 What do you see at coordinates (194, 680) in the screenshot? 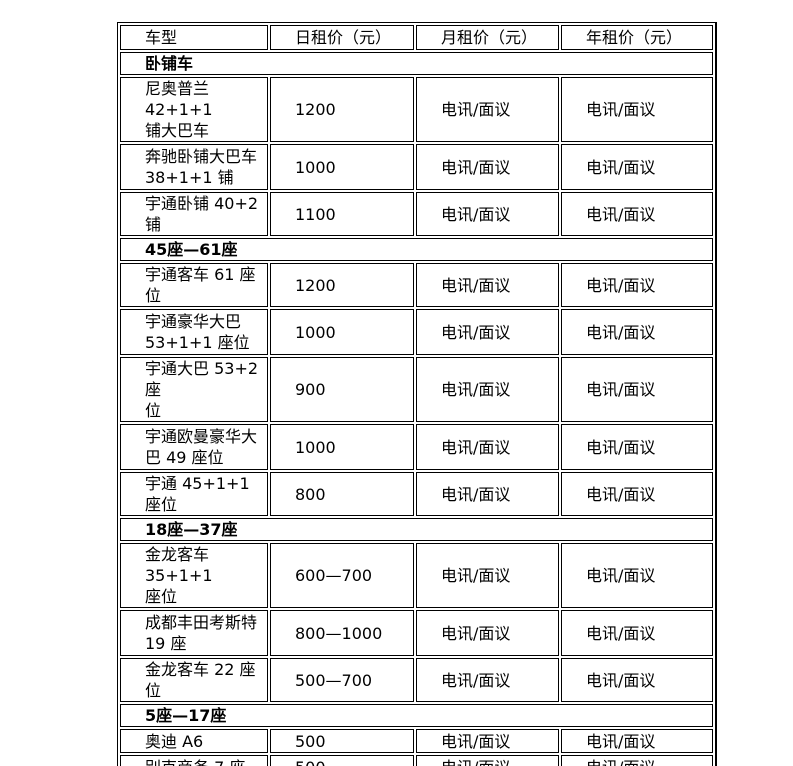
I see `vehicle-model-cell: 金龙客车 22 座位` at bounding box center [194, 680].